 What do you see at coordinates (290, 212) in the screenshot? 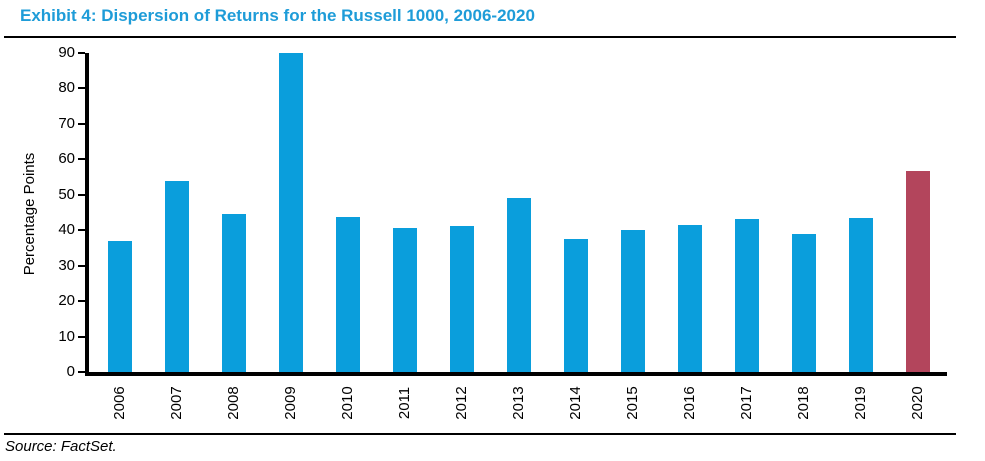
I see `bar-2009` at bounding box center [290, 212].